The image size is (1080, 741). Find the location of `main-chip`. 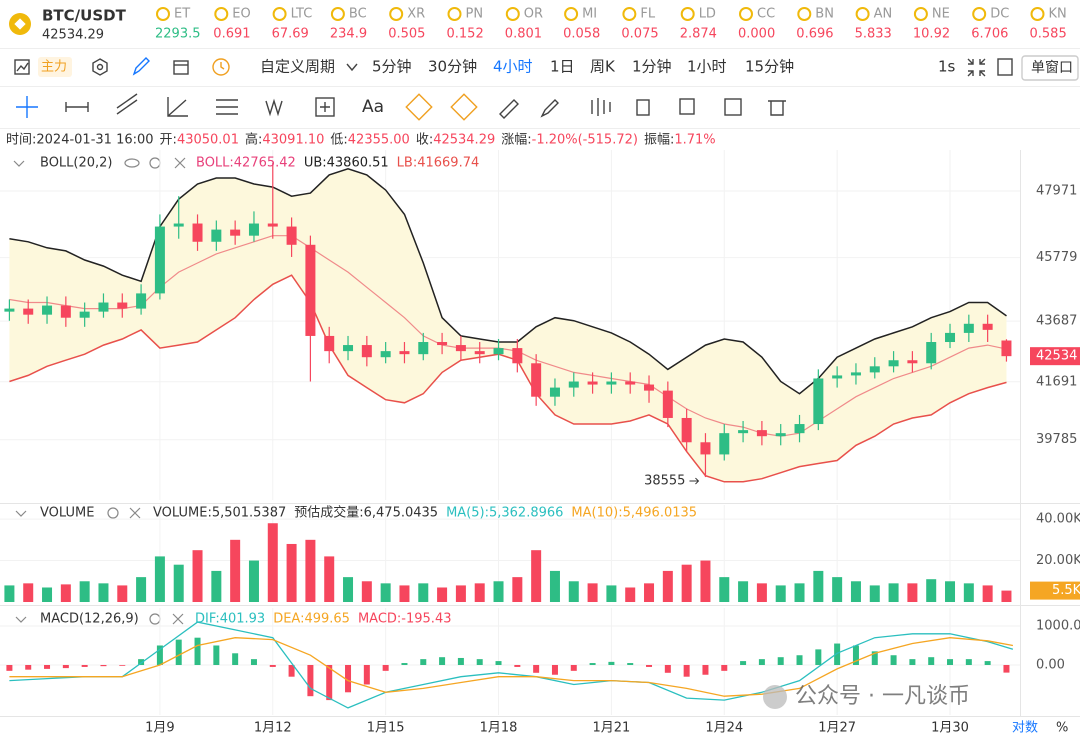

main-chip is located at coordinates (55, 67).